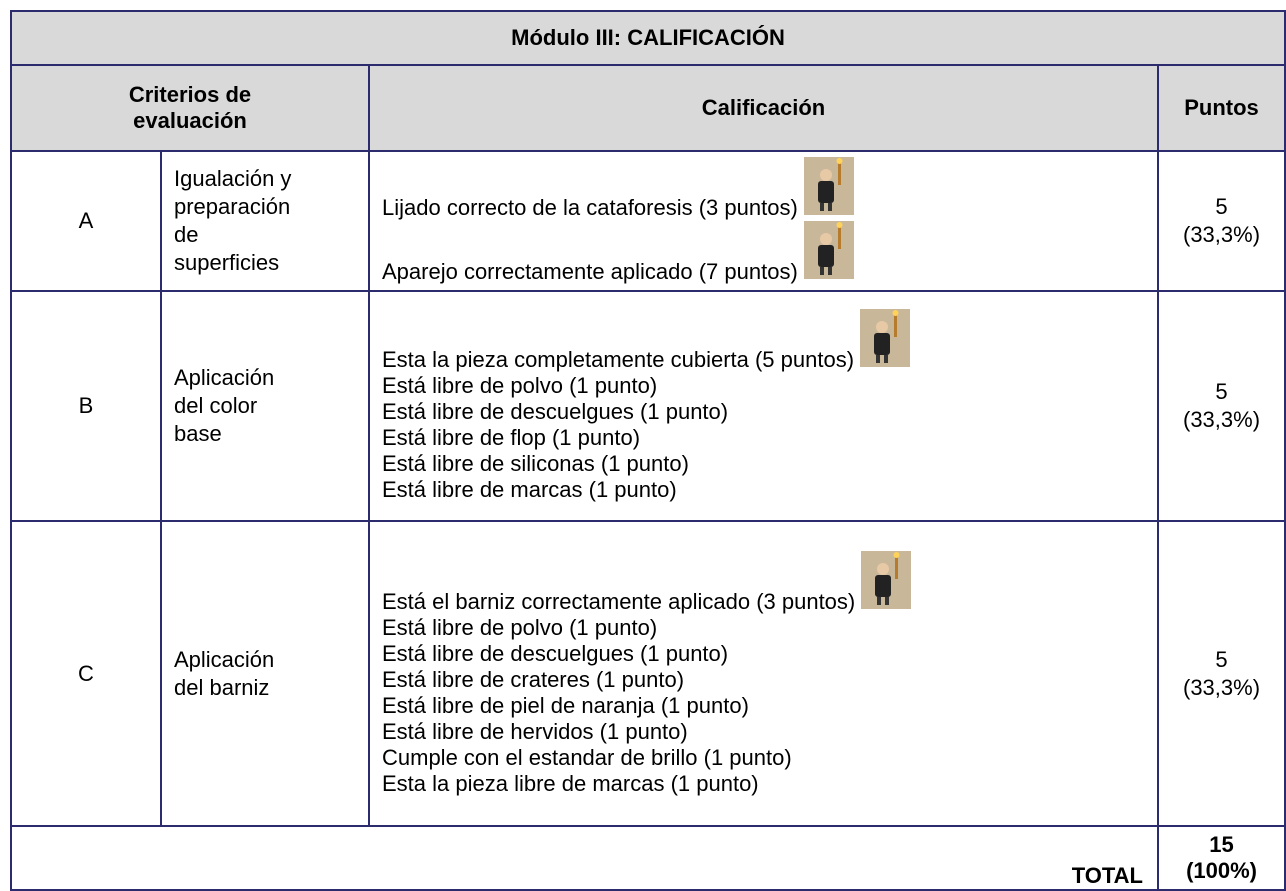  Describe the element at coordinates (765, 438) in the screenshot. I see `grading-item: Está libre de flop (1 punto)` at that location.